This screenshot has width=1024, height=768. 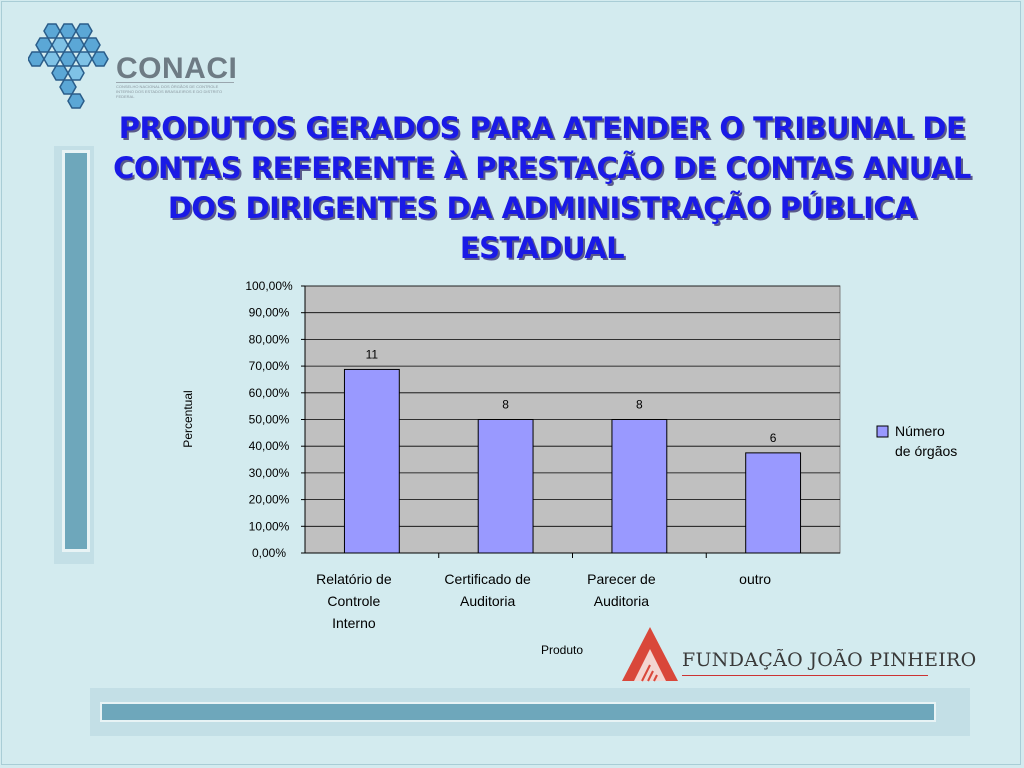 I want to click on x-tick-label: Certificado de, so click(x=487, y=579).